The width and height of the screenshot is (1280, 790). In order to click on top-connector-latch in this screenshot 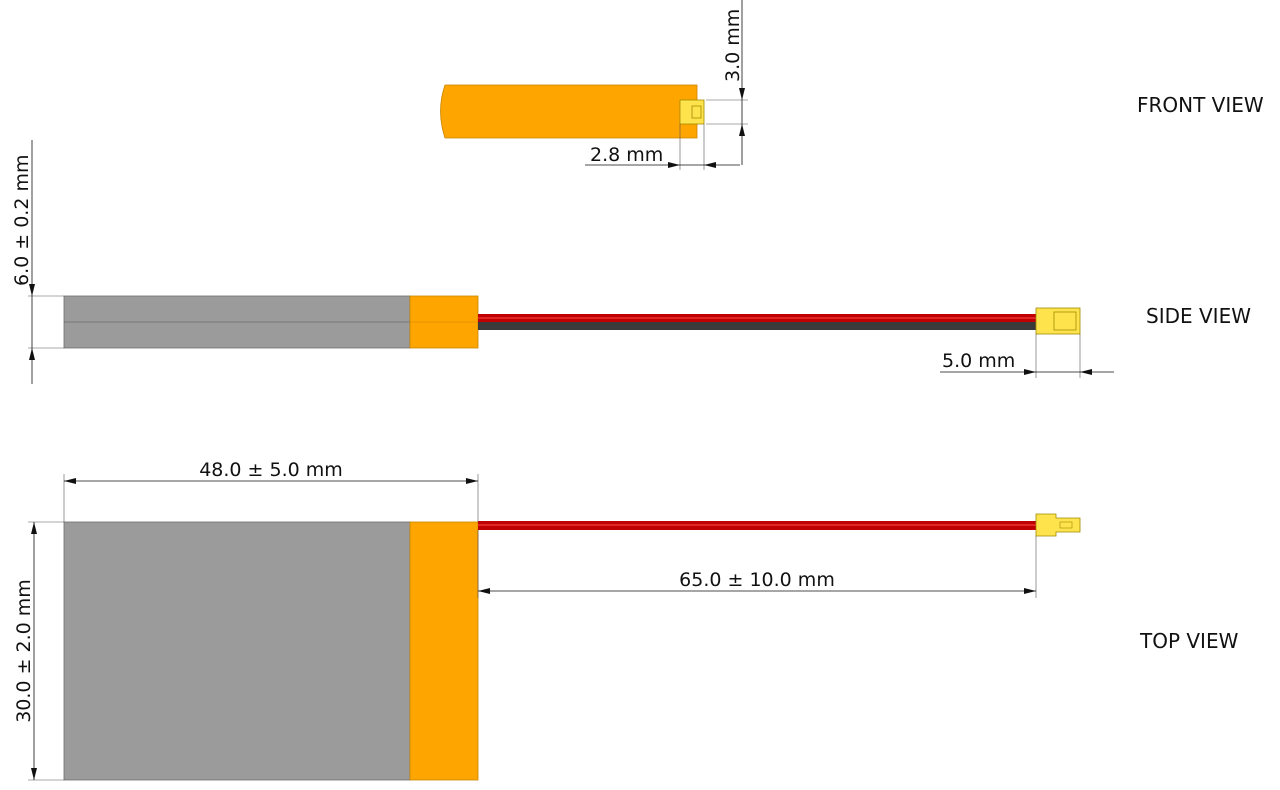, I will do `click(1066, 525)`.